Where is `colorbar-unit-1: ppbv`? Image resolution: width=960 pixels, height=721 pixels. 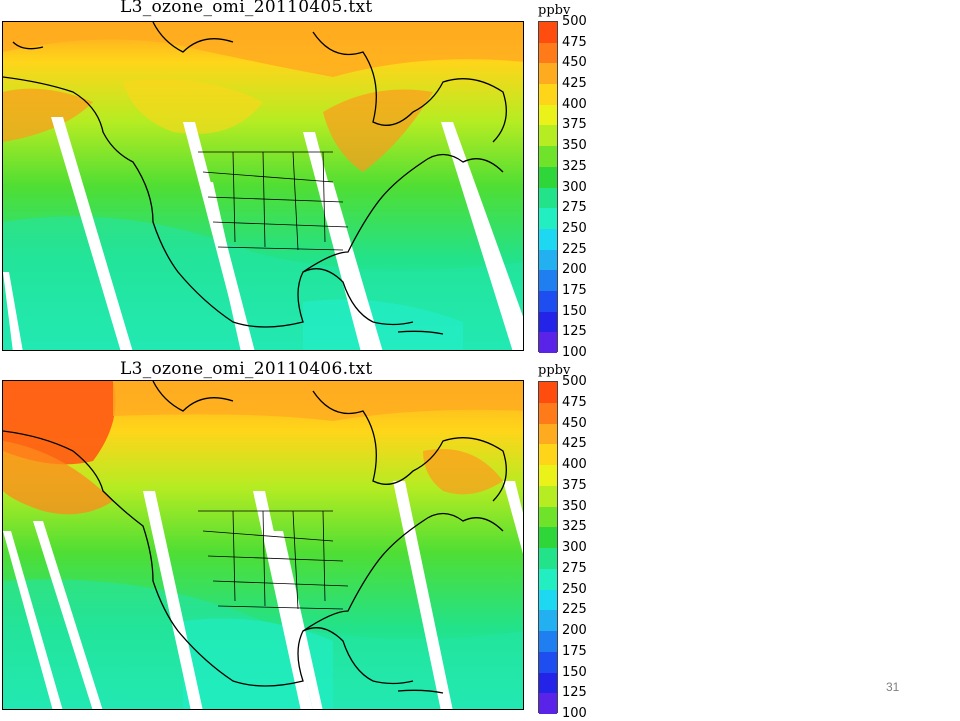
colorbar-unit-1: ppbv is located at coordinates (554, 10).